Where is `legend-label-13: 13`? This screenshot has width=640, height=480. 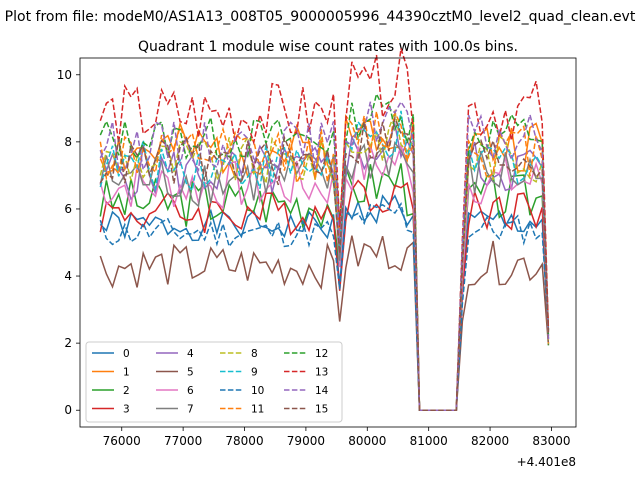
legend-label-13: 13 is located at coordinates (321, 373).